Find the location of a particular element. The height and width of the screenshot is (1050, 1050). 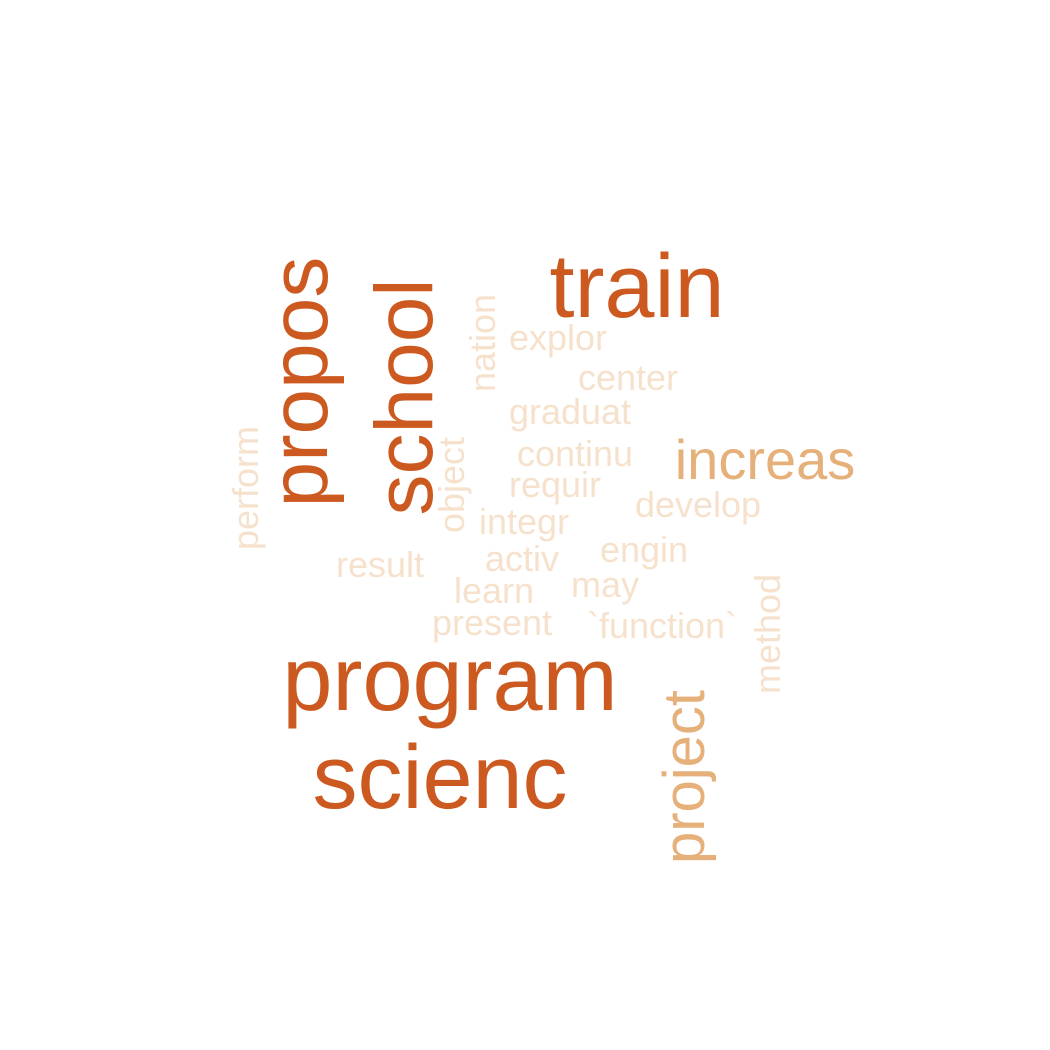

word-may: may is located at coordinates (605, 584).